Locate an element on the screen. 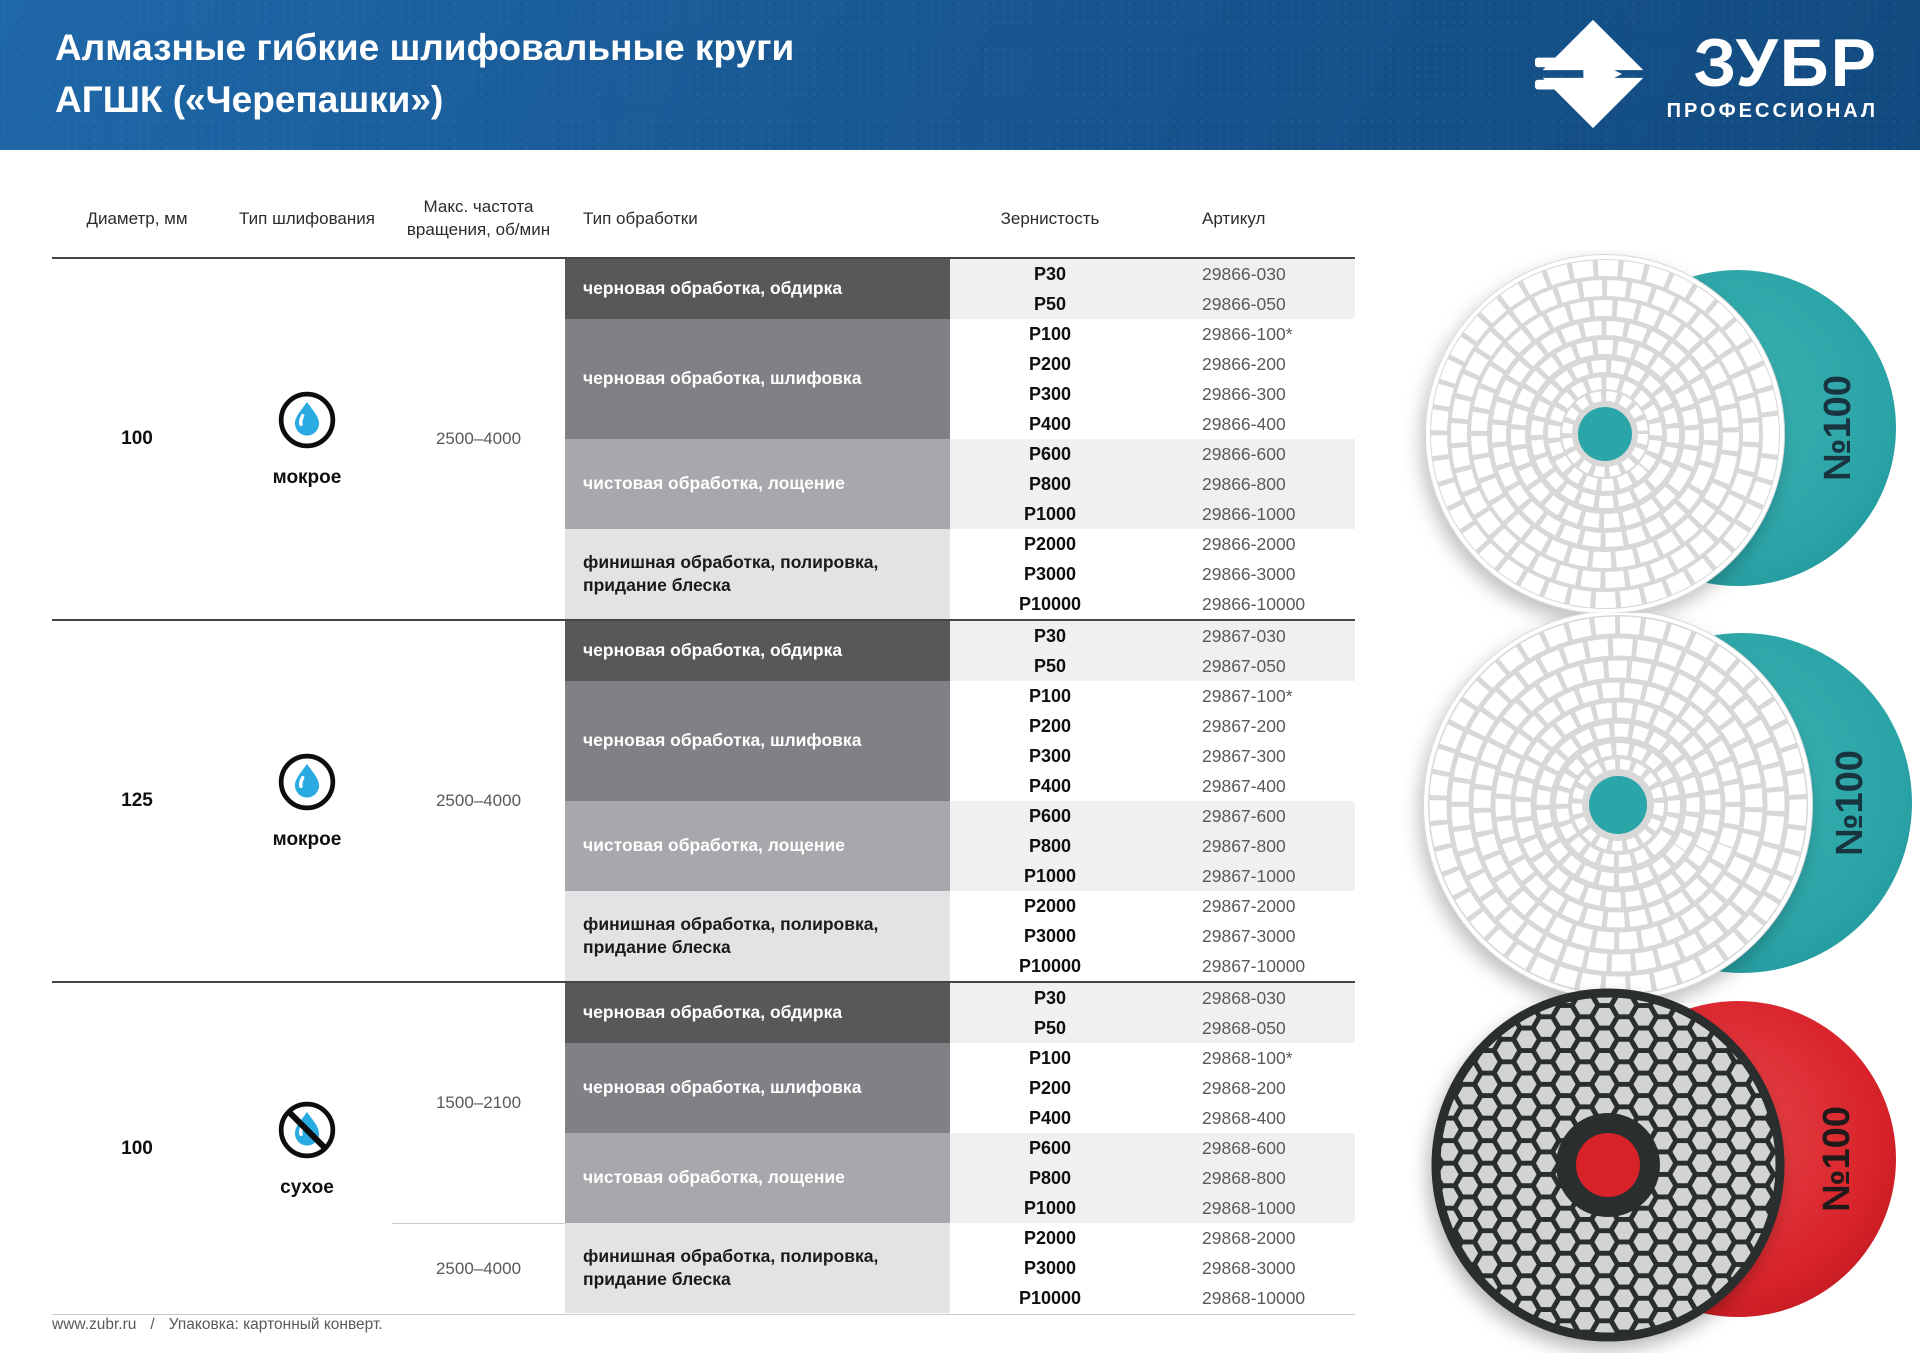  sku-value: 29868-600 is located at coordinates (1244, 1147).